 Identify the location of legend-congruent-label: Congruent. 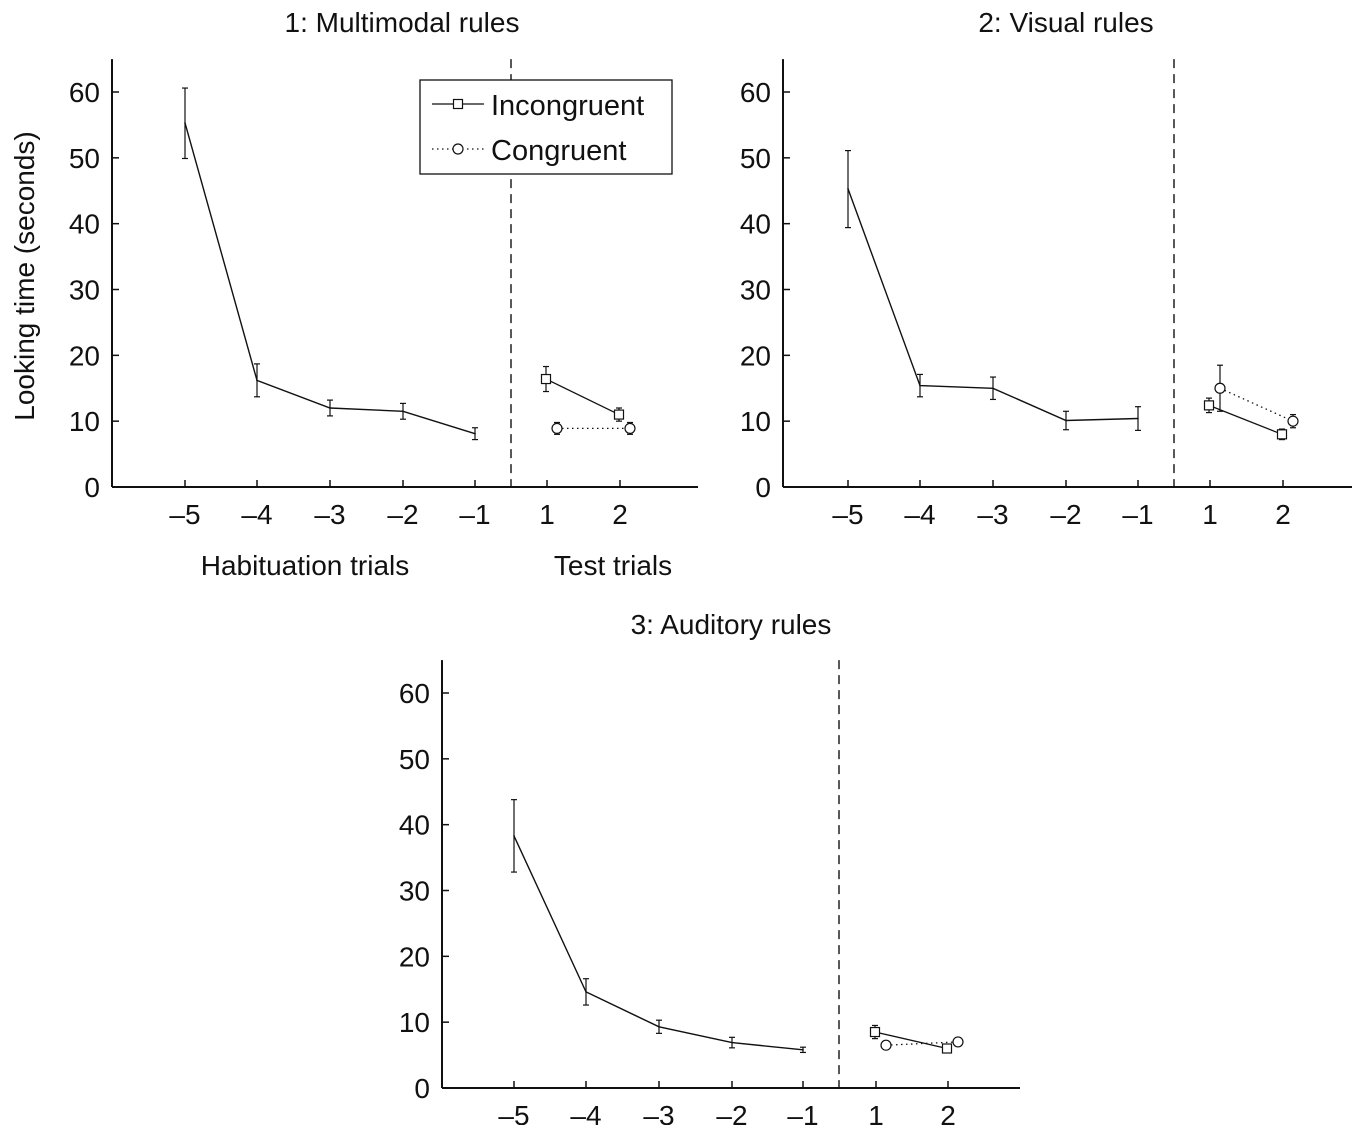
(558, 151).